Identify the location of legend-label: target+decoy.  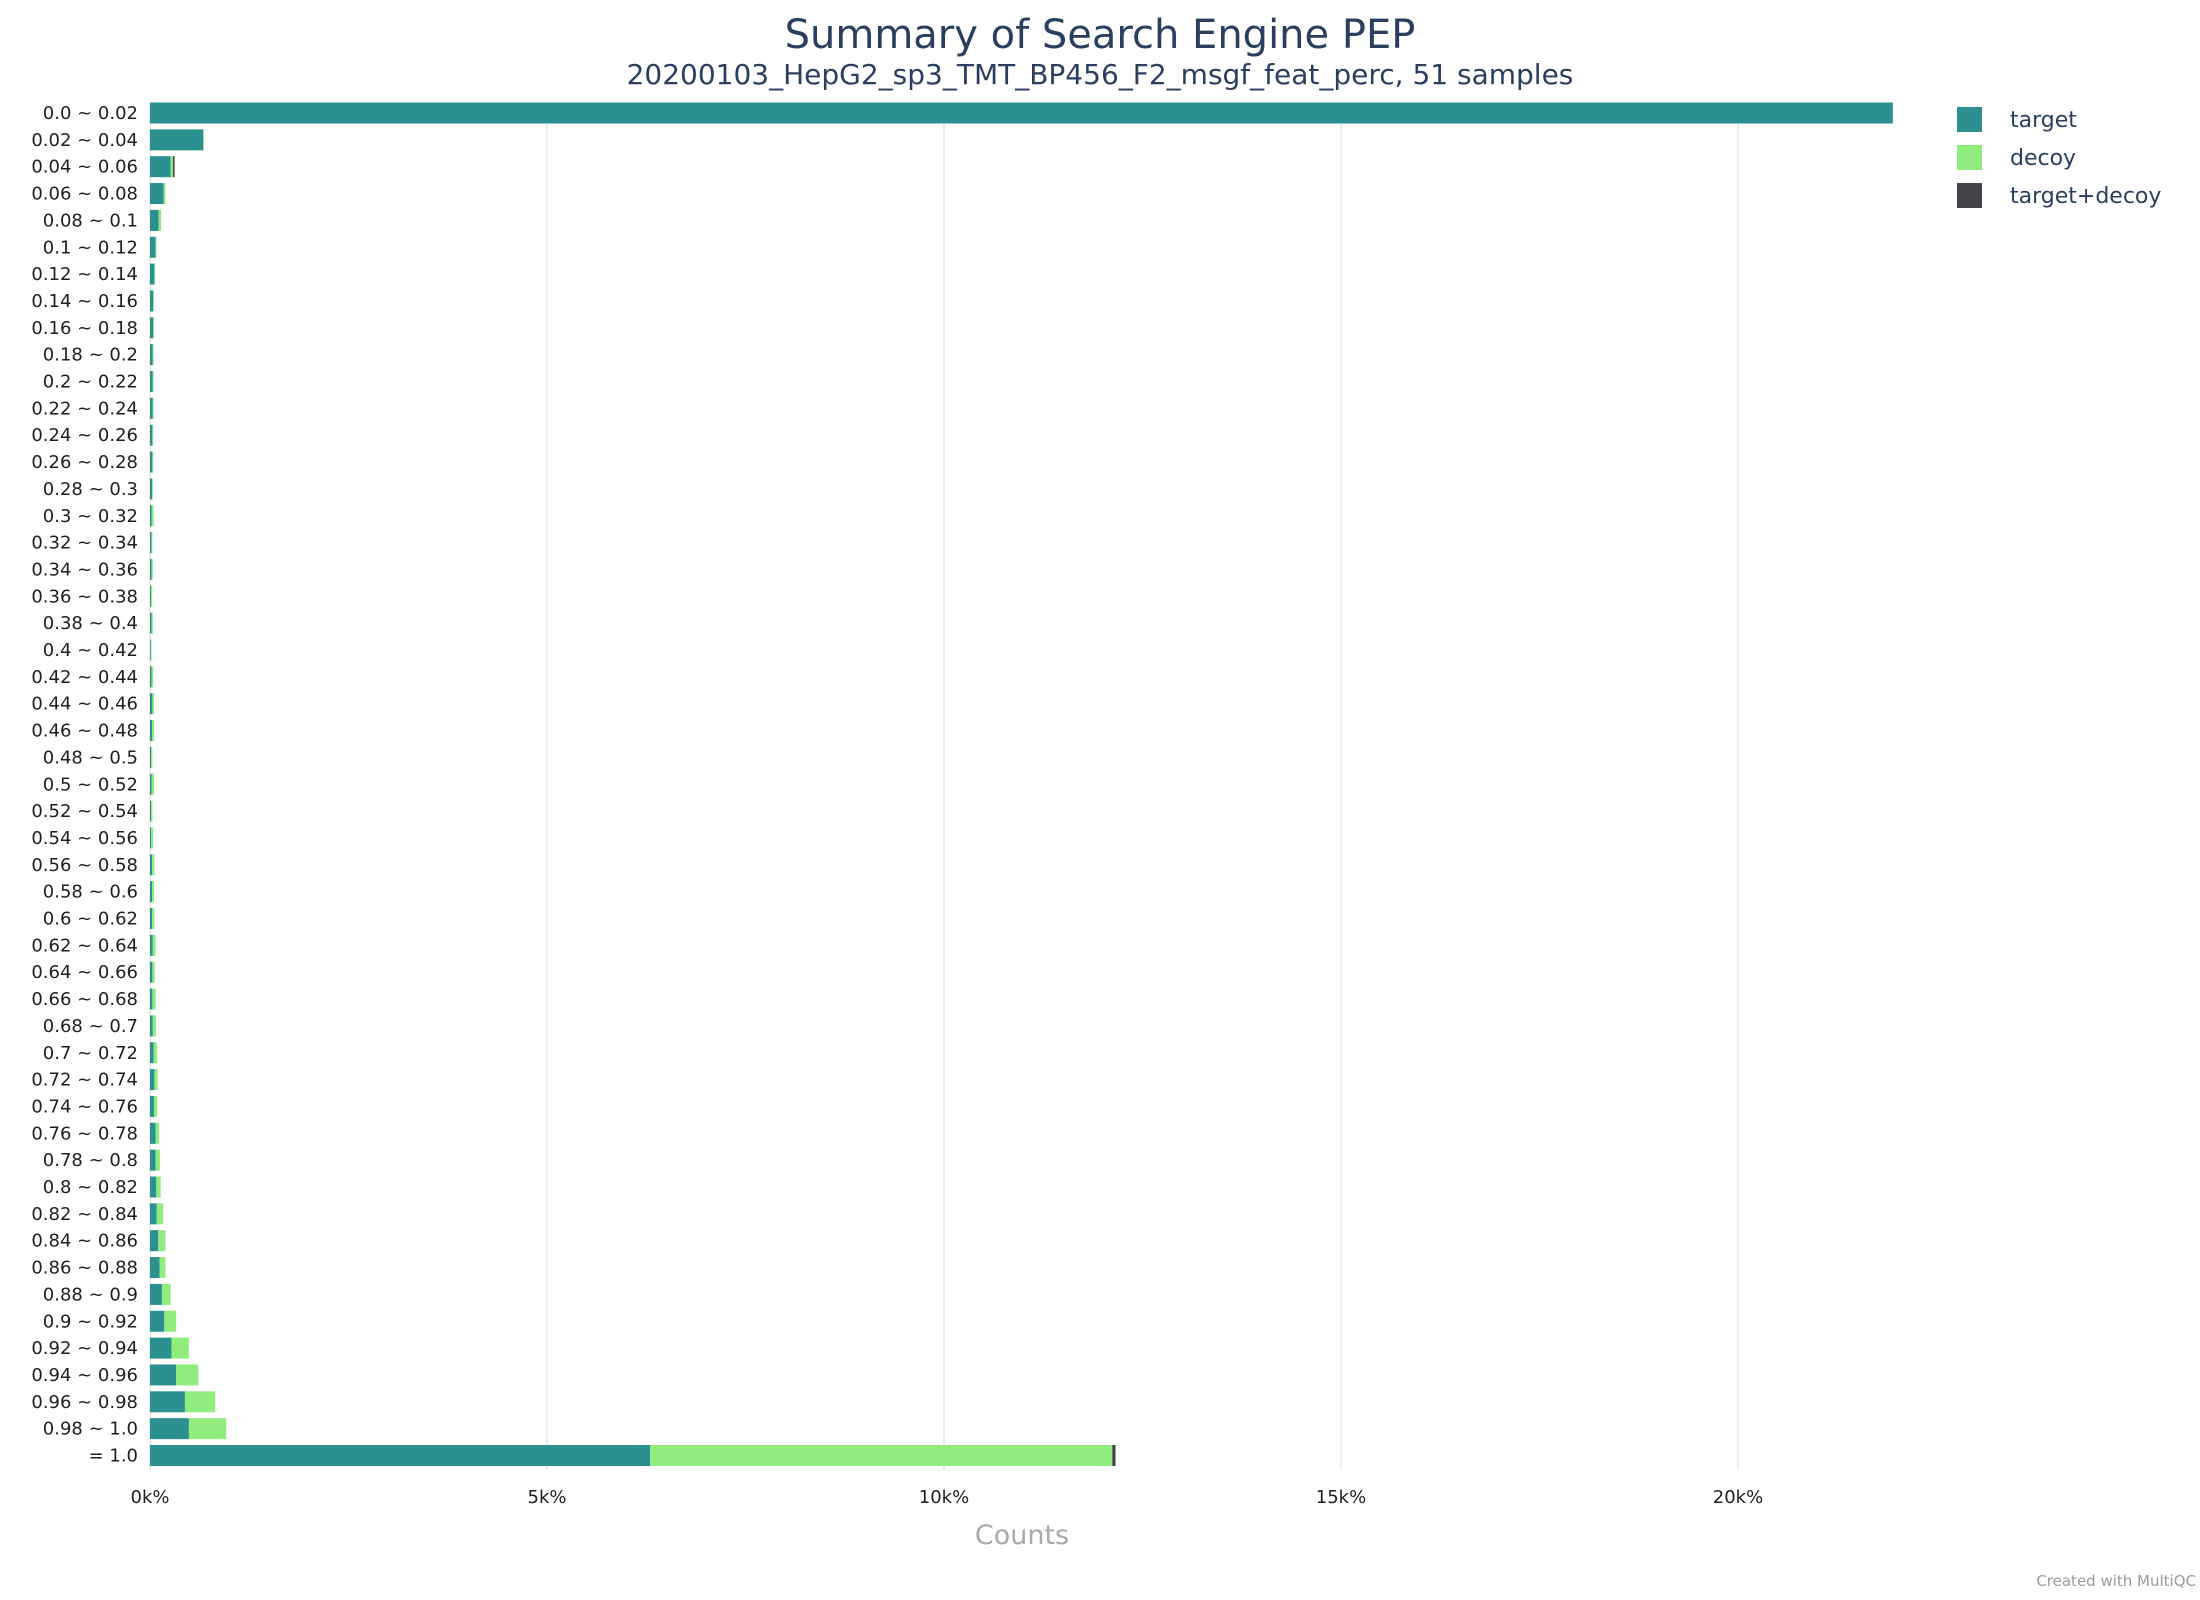
(2085, 196).